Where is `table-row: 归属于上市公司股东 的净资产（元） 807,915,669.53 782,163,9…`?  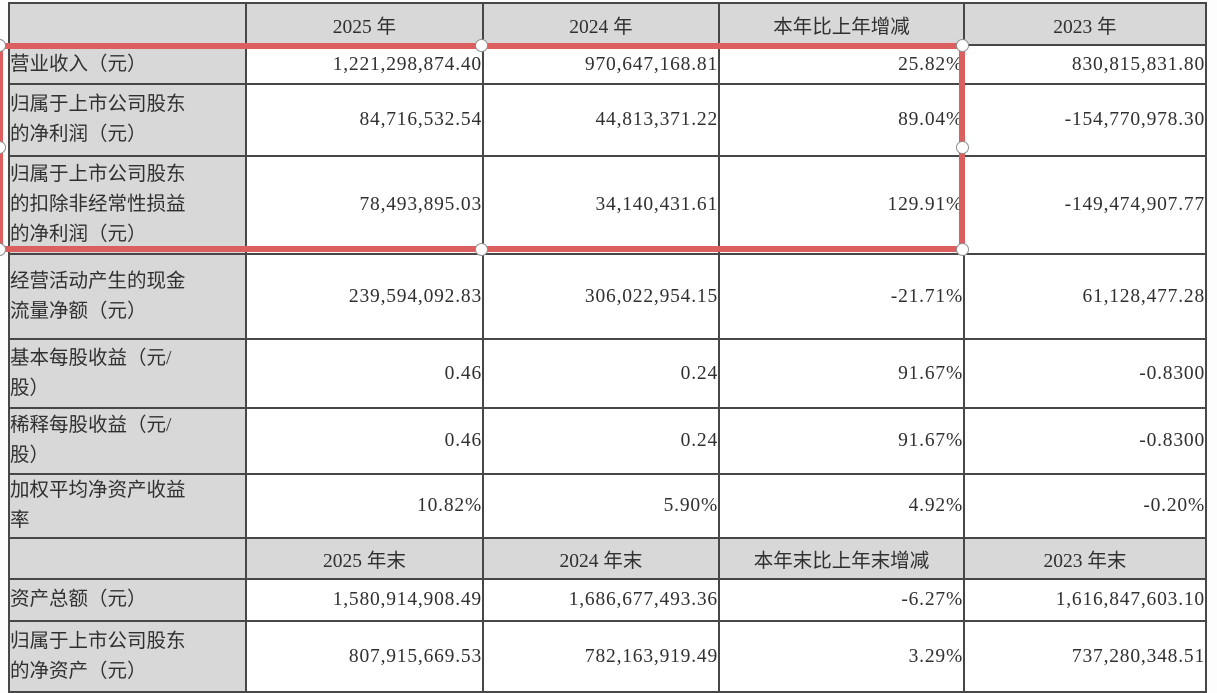
table-row: 归属于上市公司股东 的净资产（元） 807,915,669.53 782,163,9… is located at coordinates (607, 656).